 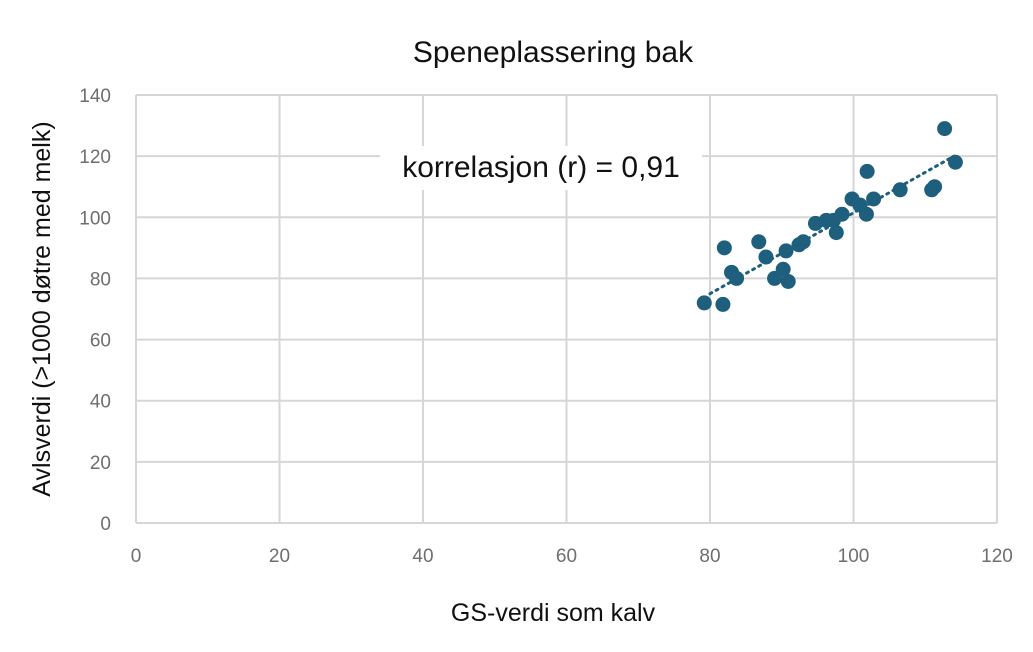 I want to click on x-tick-label: 0, so click(x=136, y=556).